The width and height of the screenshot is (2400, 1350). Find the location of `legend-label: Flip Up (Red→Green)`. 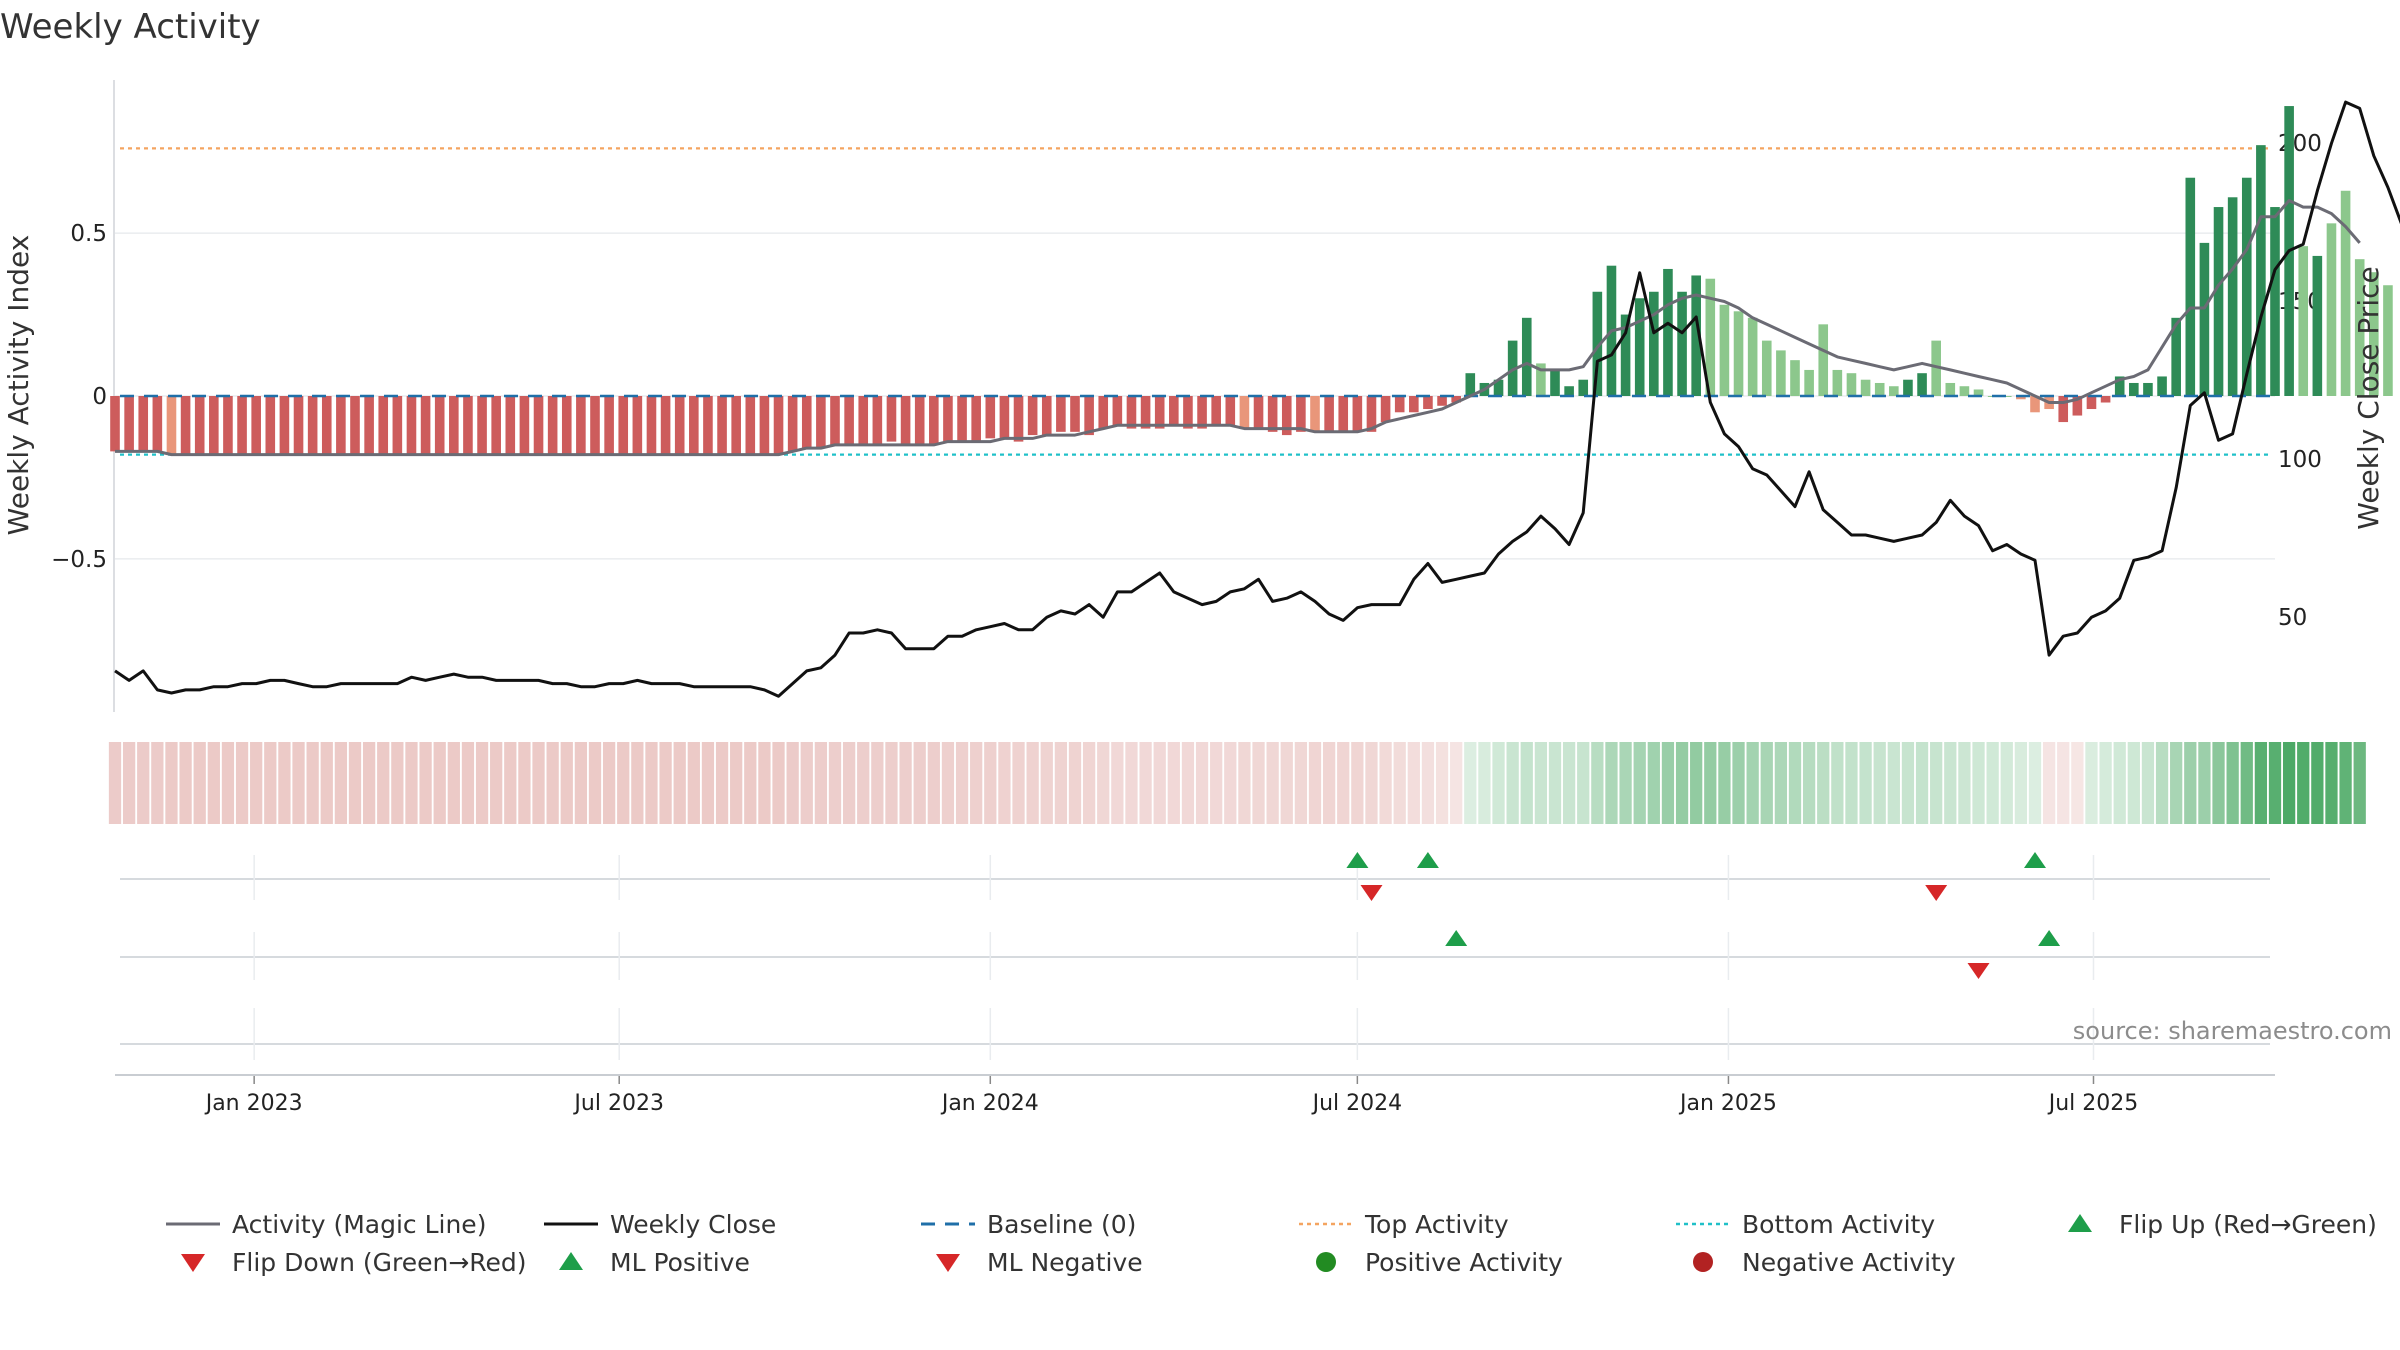

legend-label: Flip Up (Red→Green) is located at coordinates (2248, 1224).